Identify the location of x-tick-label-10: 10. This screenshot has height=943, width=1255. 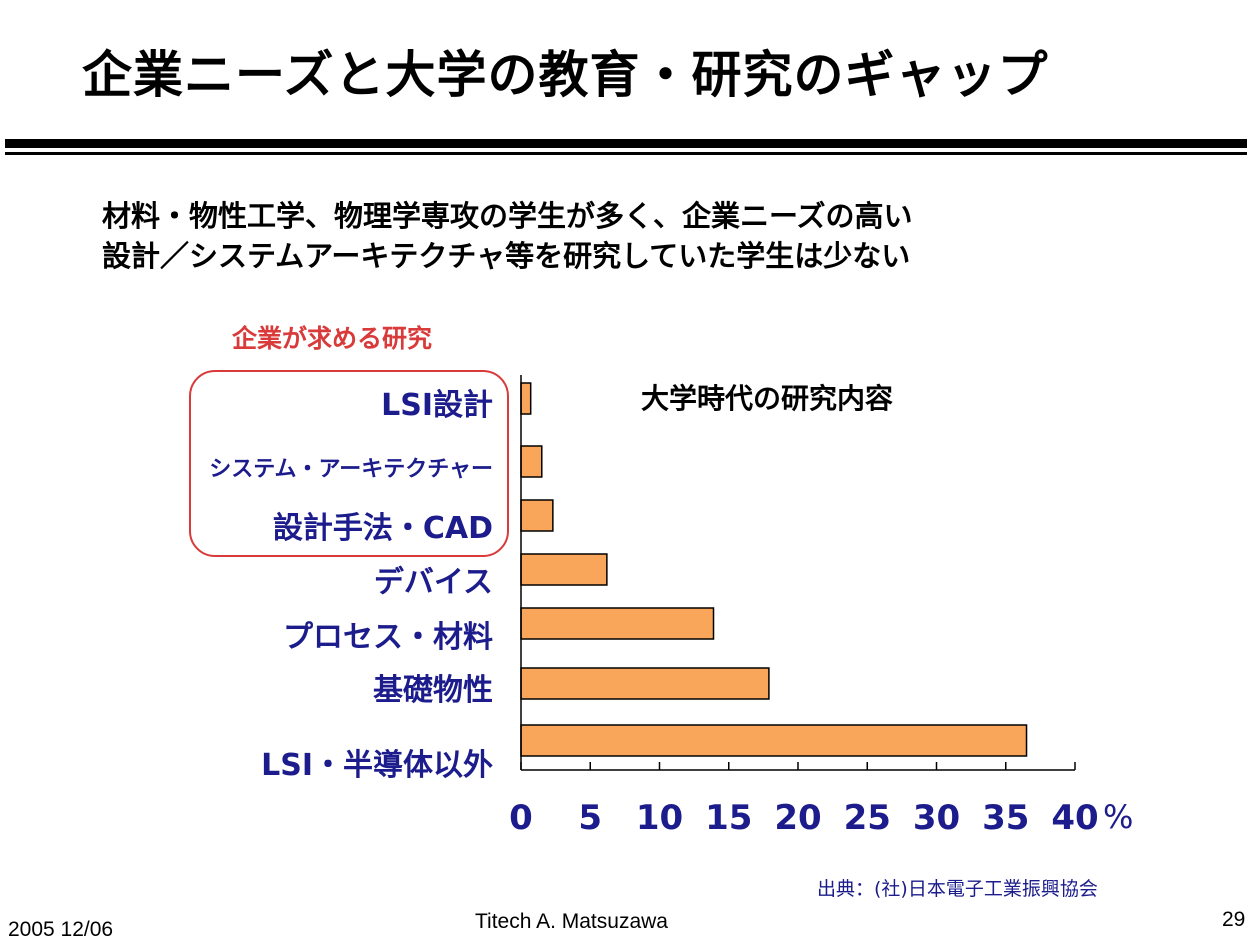
(659, 818).